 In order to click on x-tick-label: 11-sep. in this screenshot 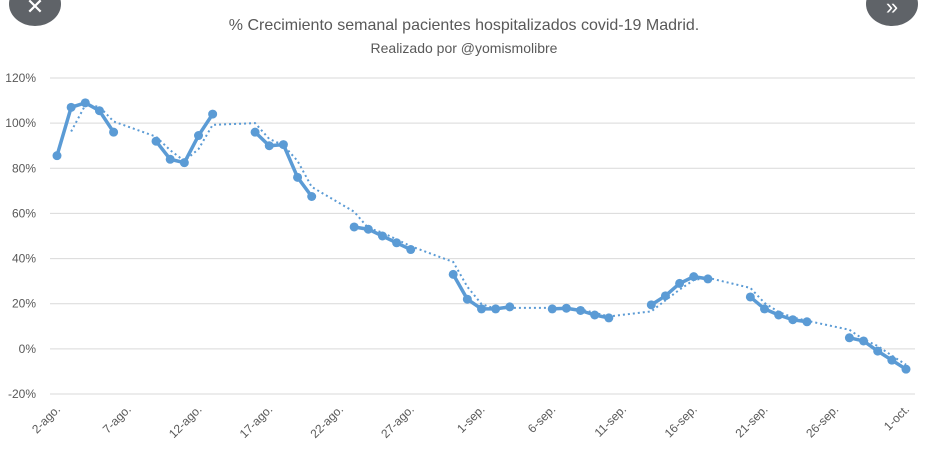, I will do `click(611, 421)`.